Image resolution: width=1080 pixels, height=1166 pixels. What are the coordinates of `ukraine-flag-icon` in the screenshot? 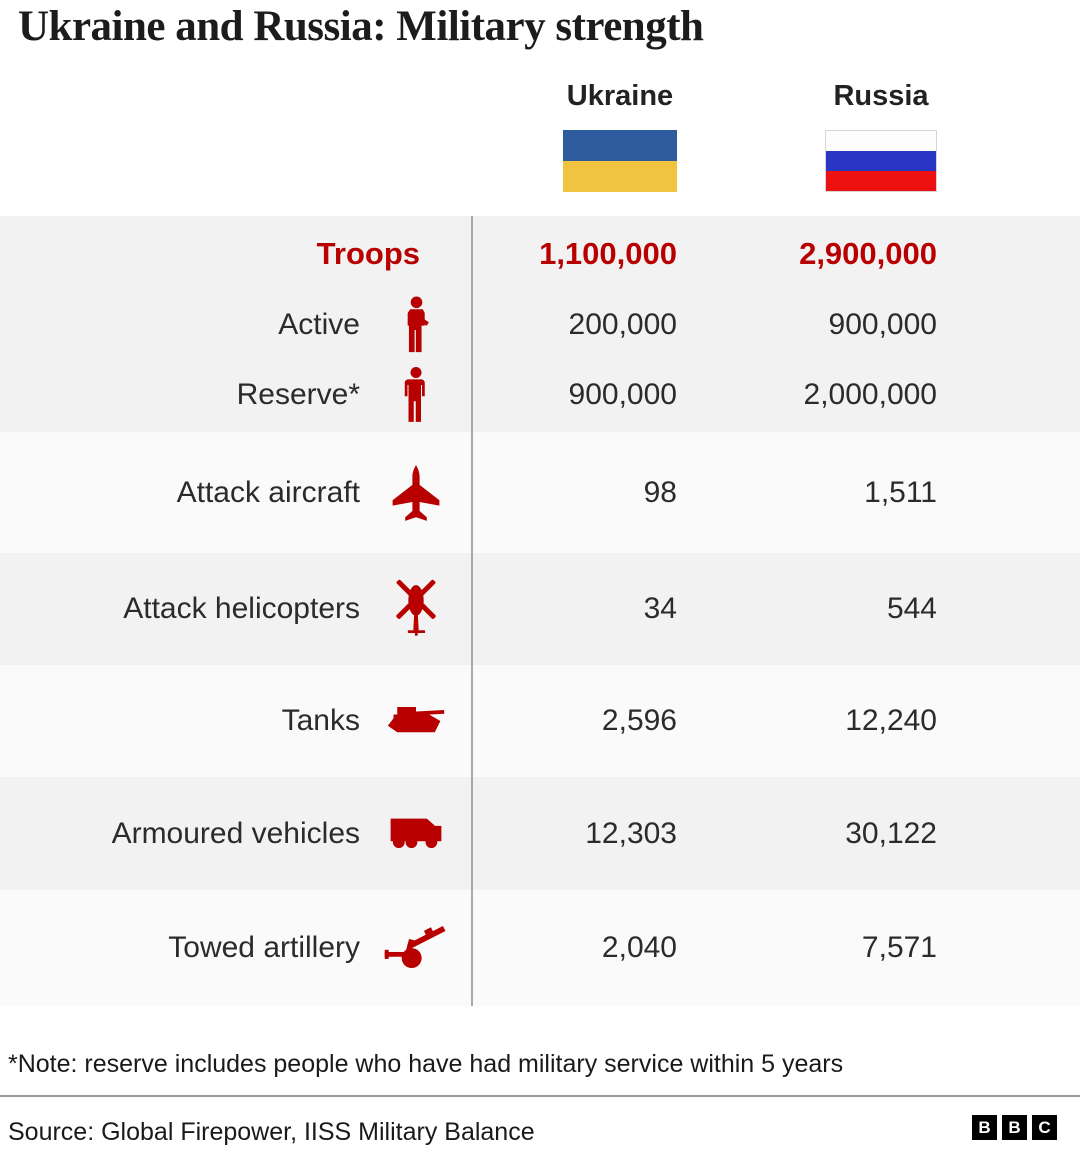 It's located at (620, 161).